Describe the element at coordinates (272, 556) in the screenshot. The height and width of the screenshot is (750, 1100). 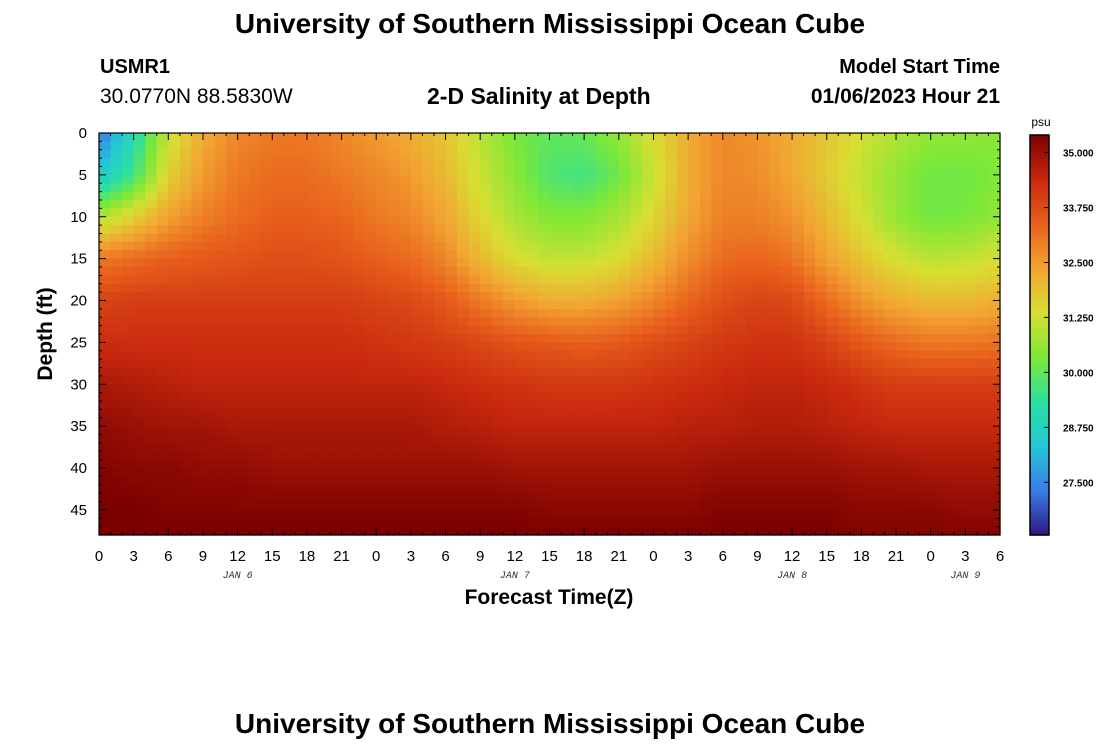
I see `x-tick-label: 15` at that location.